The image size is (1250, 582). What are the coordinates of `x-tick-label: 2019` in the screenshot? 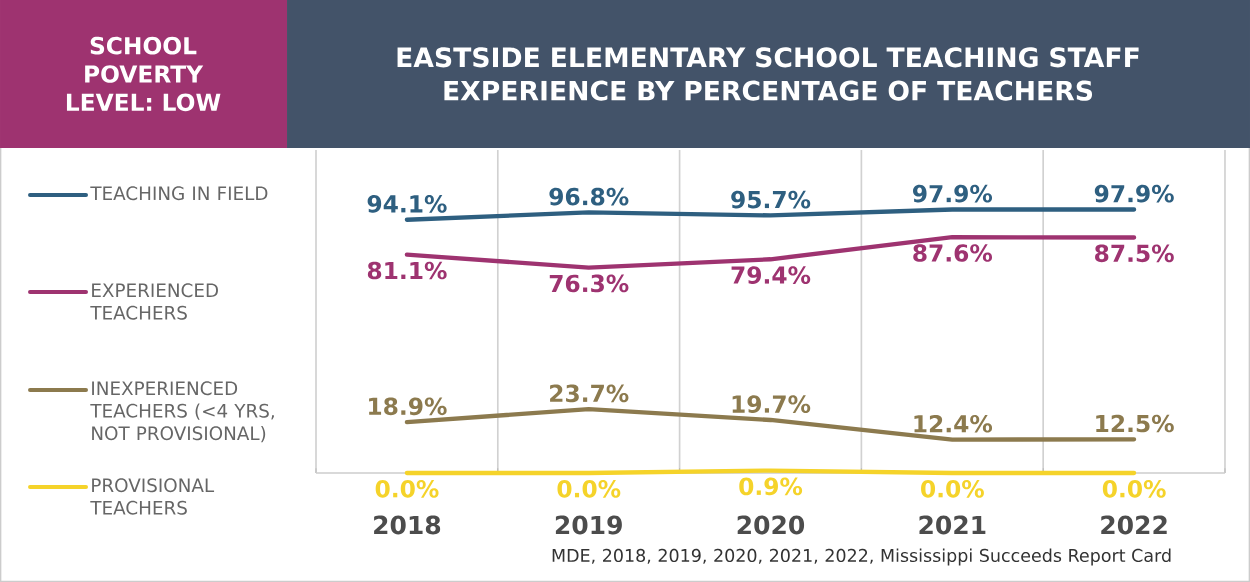 It's located at (588, 525).